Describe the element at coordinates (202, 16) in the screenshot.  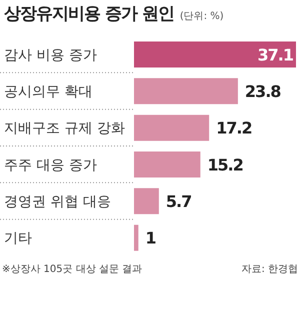
I see `chart-subtitle: (단위: %)` at that location.